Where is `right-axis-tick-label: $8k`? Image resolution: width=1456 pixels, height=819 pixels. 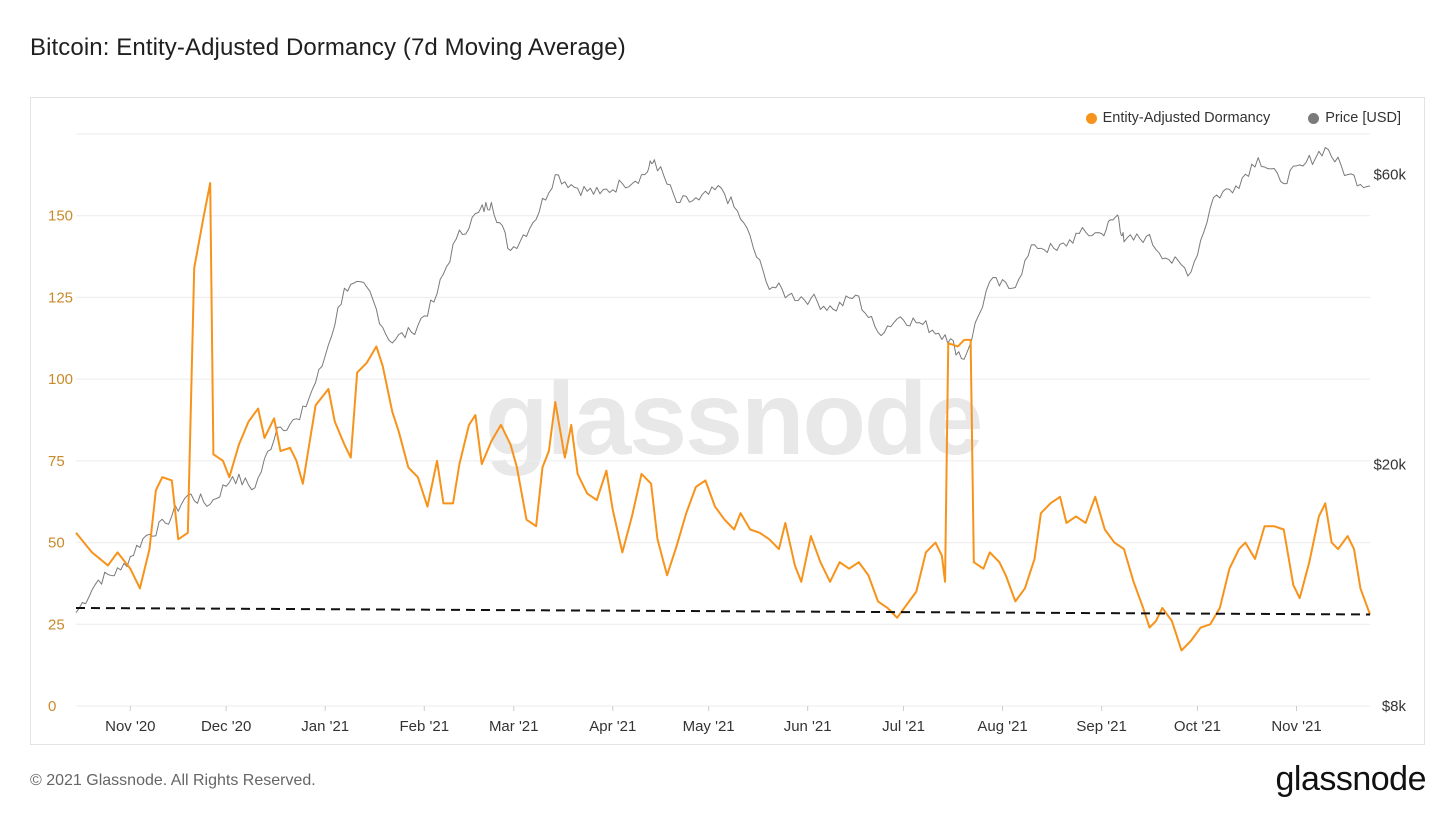 right-axis-tick-label: $8k is located at coordinates (1394, 706).